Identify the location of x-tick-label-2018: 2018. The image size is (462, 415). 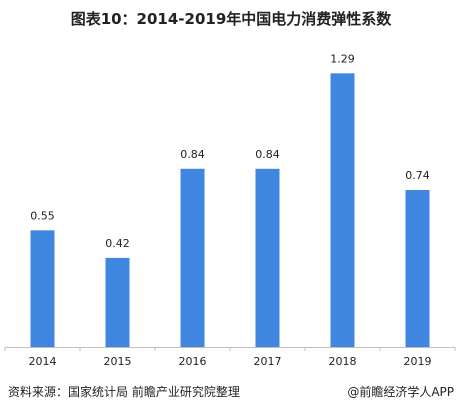
(343, 361).